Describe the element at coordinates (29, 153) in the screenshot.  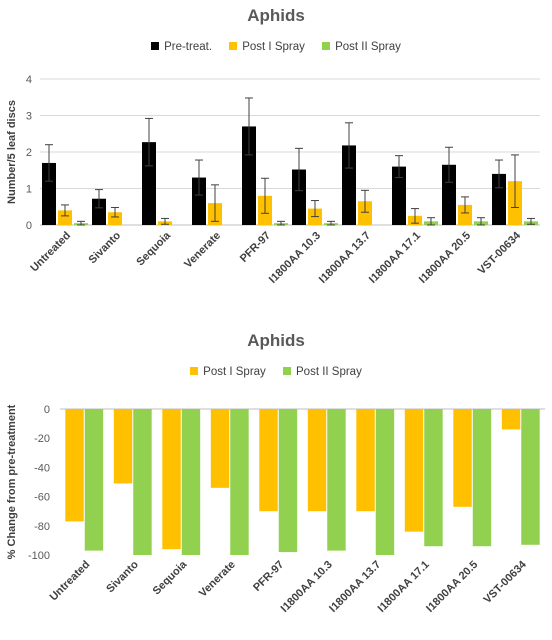
I see `y-tick-label: 2` at that location.